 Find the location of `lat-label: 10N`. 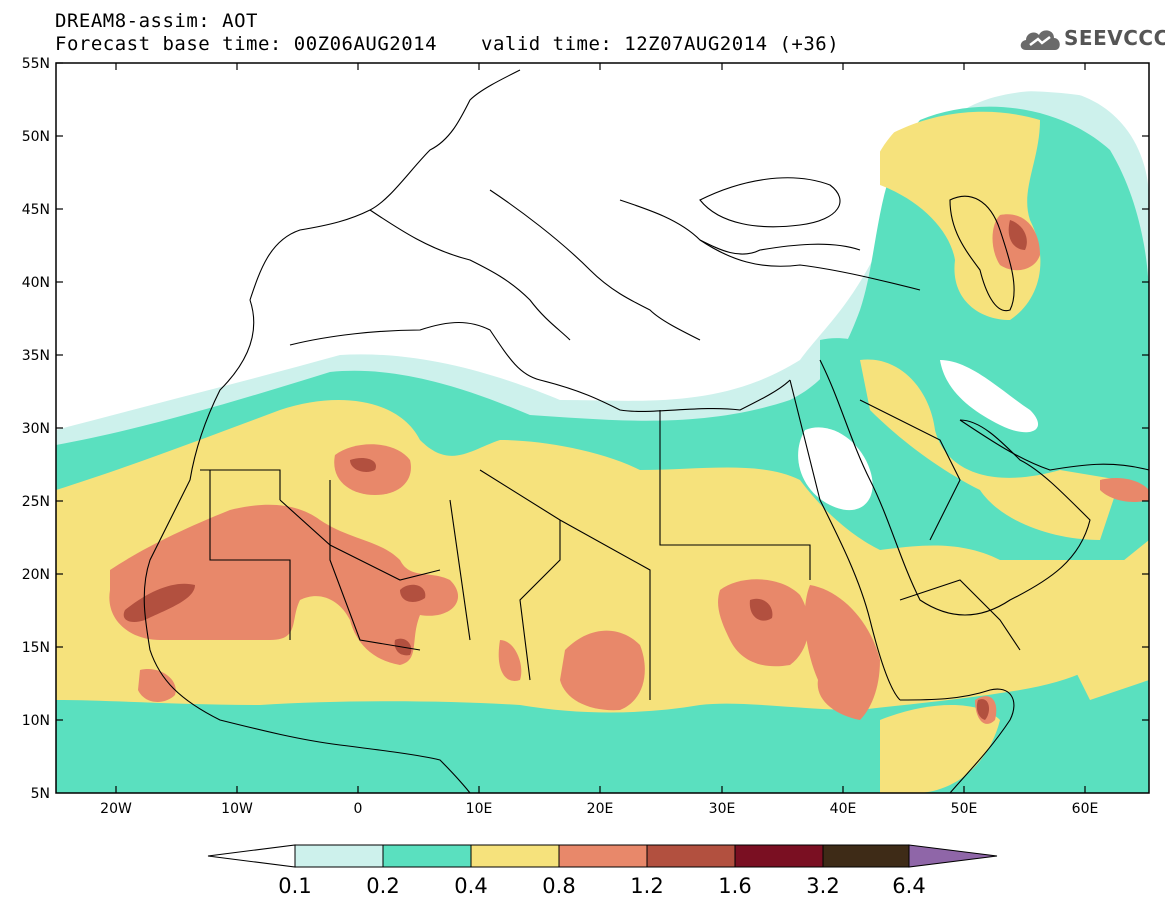

lat-label: 10N is located at coordinates (36, 721).